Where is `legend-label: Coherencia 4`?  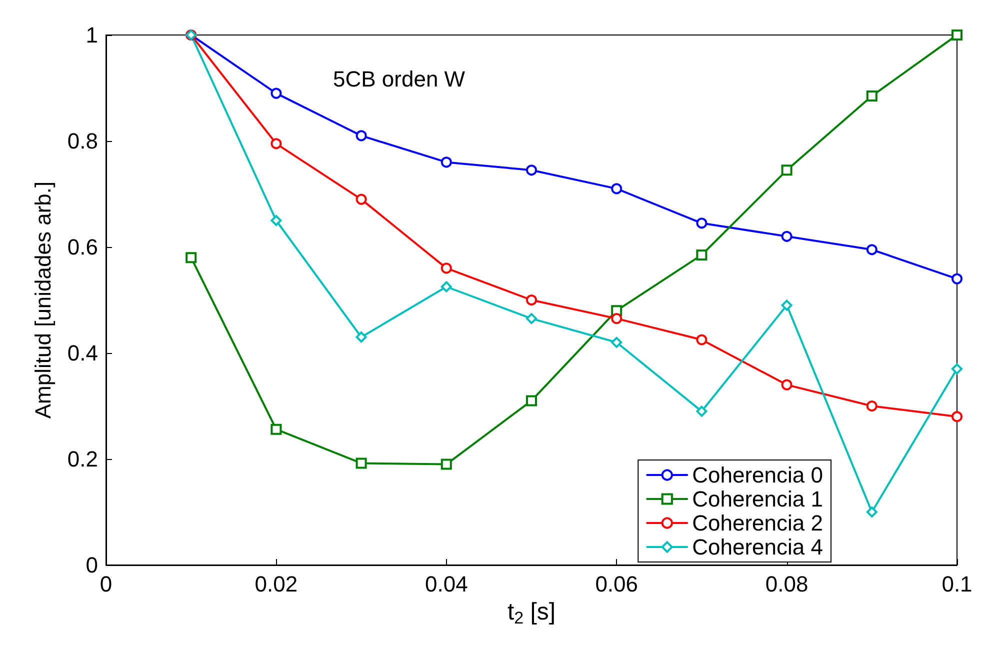 legend-label: Coherencia 4 is located at coordinates (758, 547).